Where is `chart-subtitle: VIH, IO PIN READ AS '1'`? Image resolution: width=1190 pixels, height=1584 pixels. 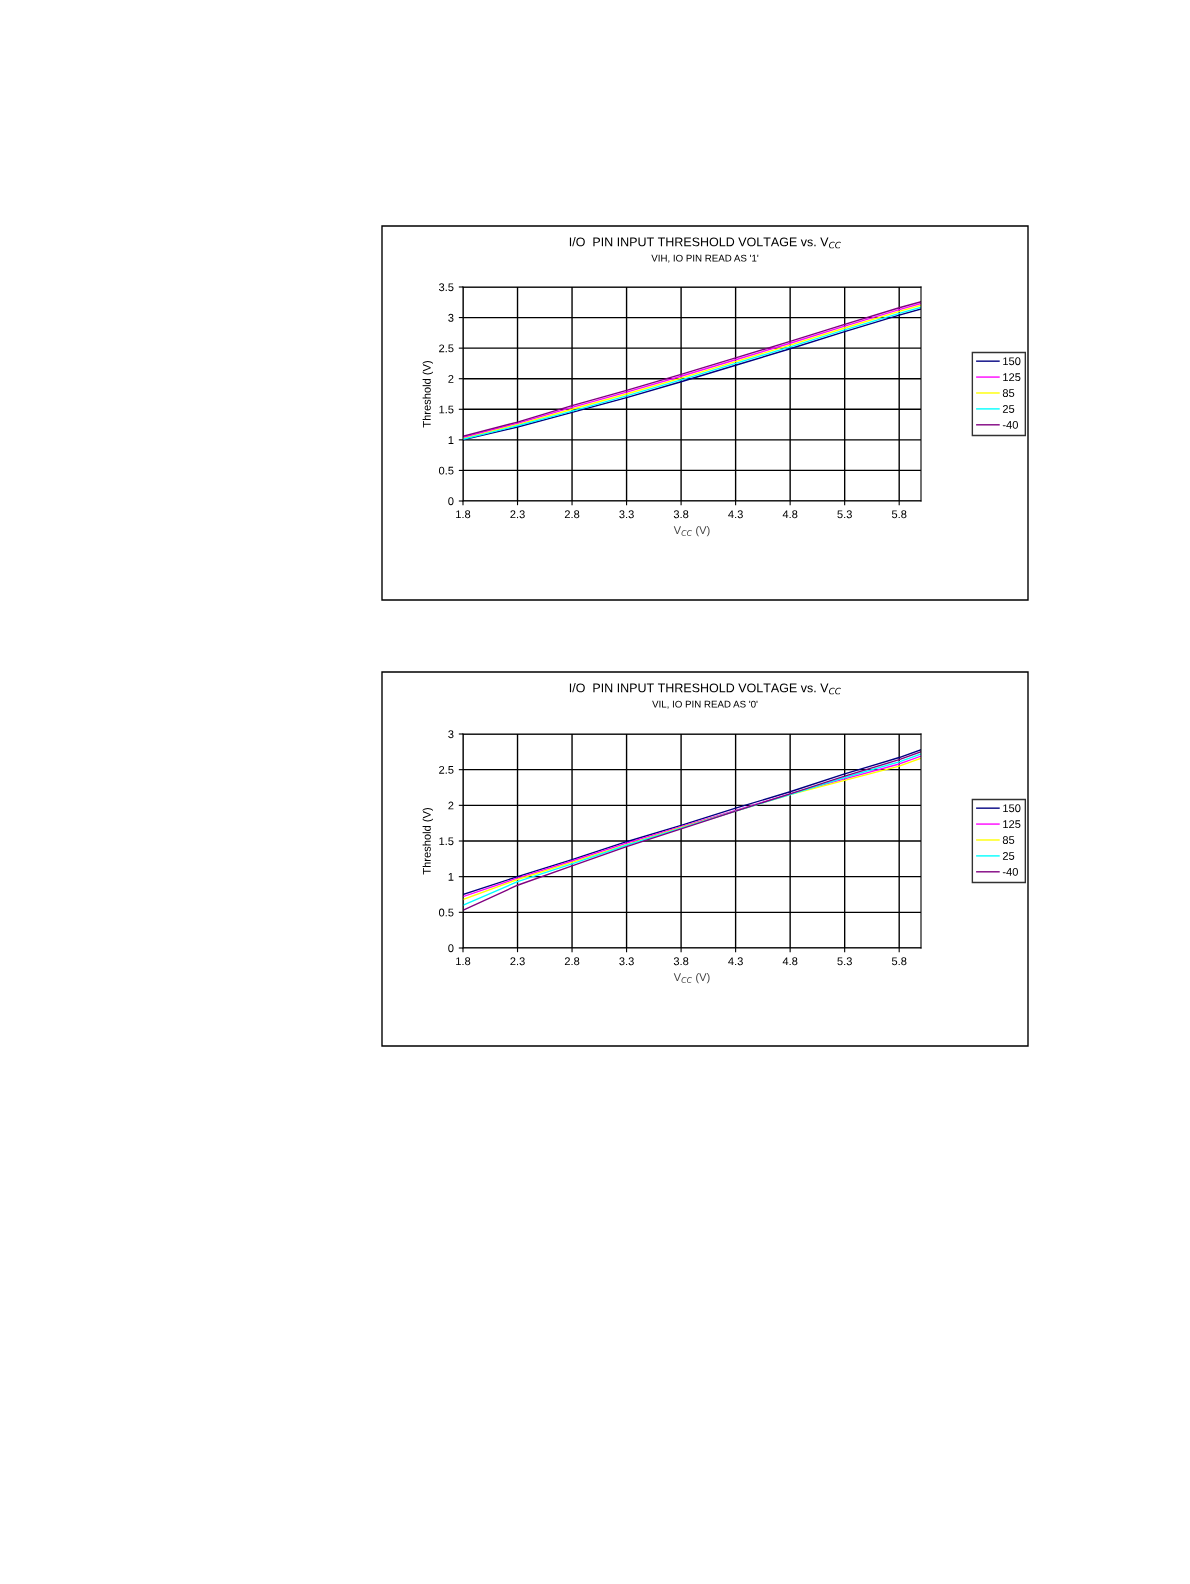
chart-subtitle: VIH, IO PIN READ AS '1' is located at coordinates (705, 258).